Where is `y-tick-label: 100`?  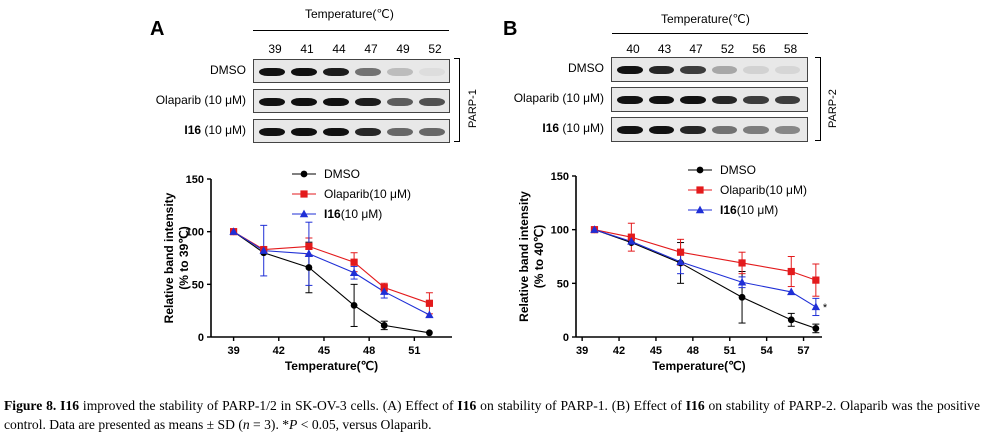
y-tick-label: 100 is located at coordinates (195, 233).